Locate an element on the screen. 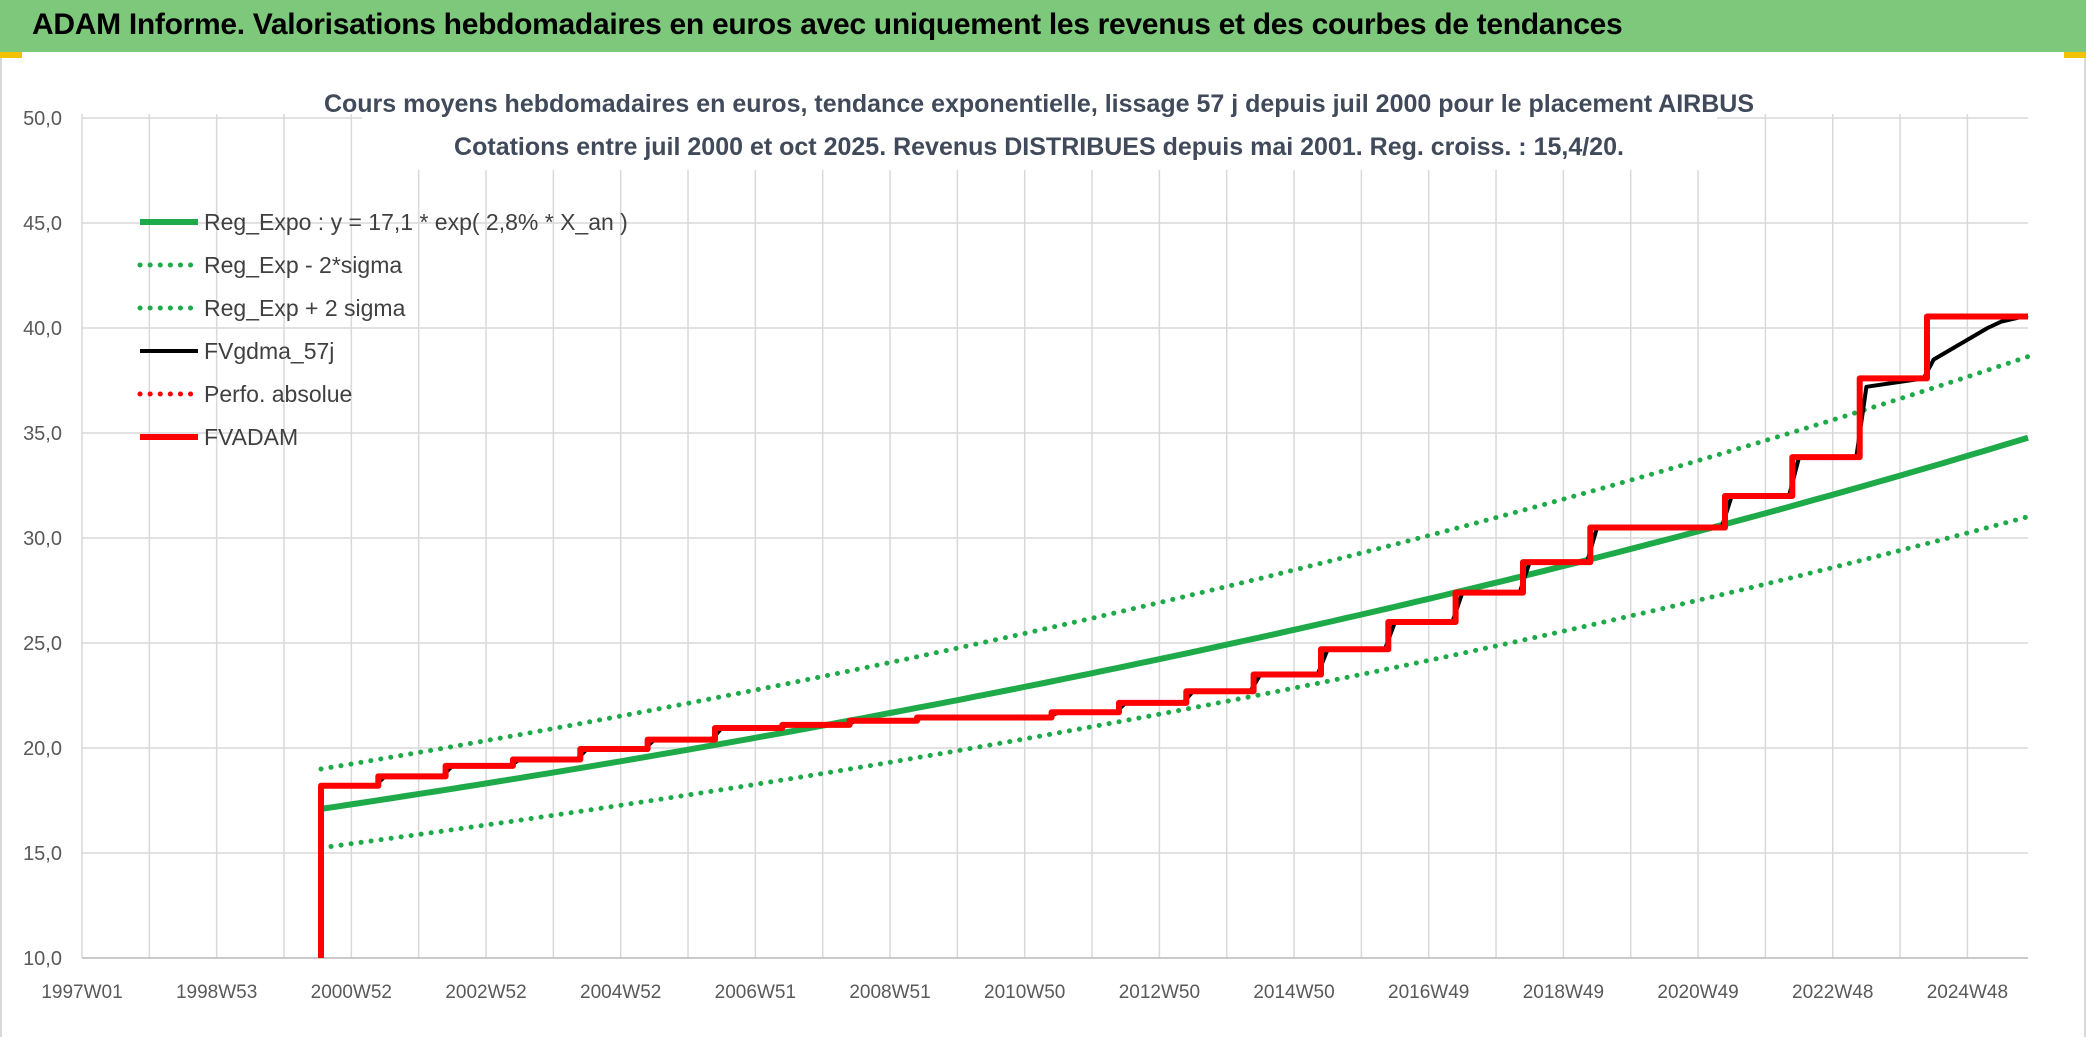 Image resolution: width=2086 pixels, height=1038 pixels. x-tick-label: 2020W49 is located at coordinates (1697, 992).